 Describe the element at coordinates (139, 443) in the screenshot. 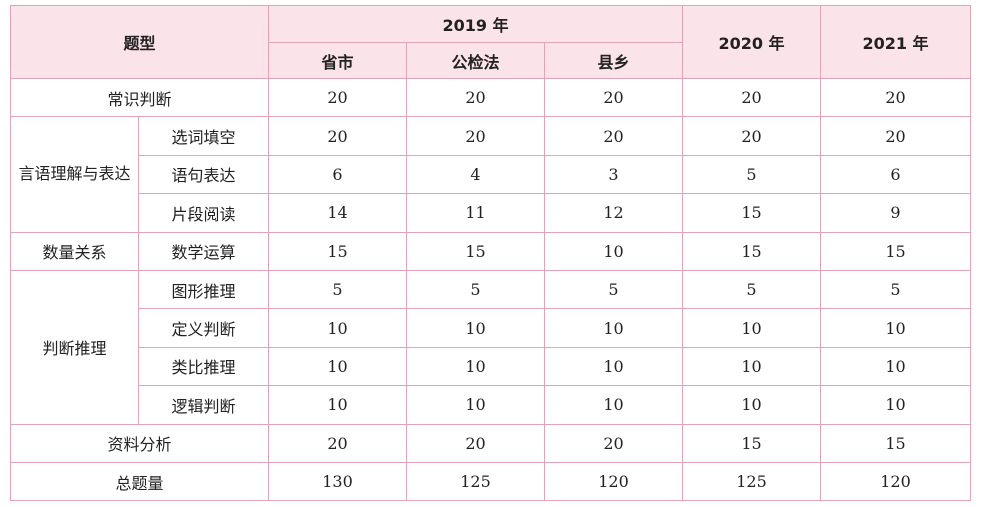

I see `row-label: 资料分析` at that location.